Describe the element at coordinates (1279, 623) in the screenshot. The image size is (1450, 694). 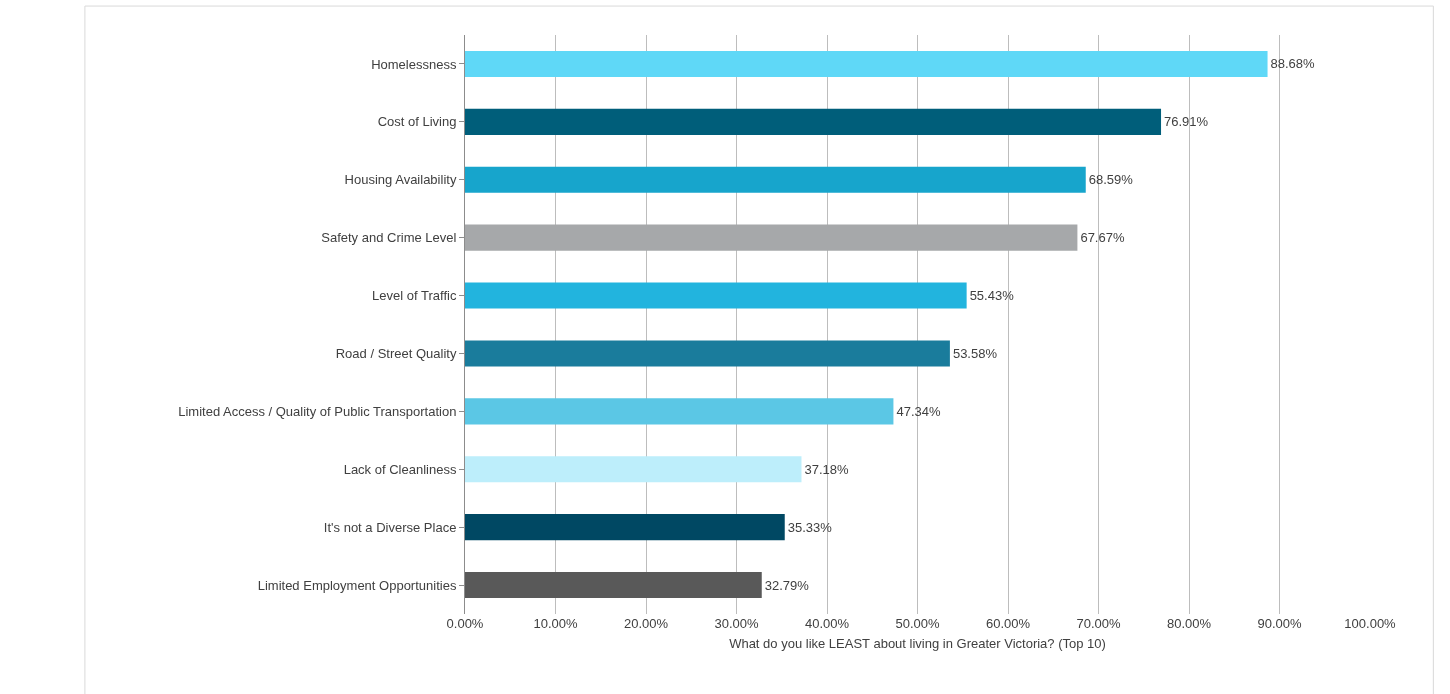
I see `x-tick-label: 90.00%` at that location.